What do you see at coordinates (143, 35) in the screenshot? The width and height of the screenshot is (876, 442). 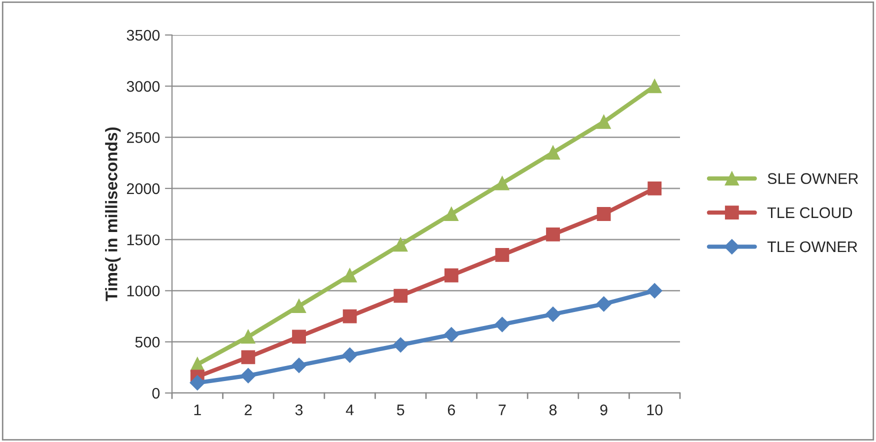 I see `y-tick-label: 3500` at bounding box center [143, 35].